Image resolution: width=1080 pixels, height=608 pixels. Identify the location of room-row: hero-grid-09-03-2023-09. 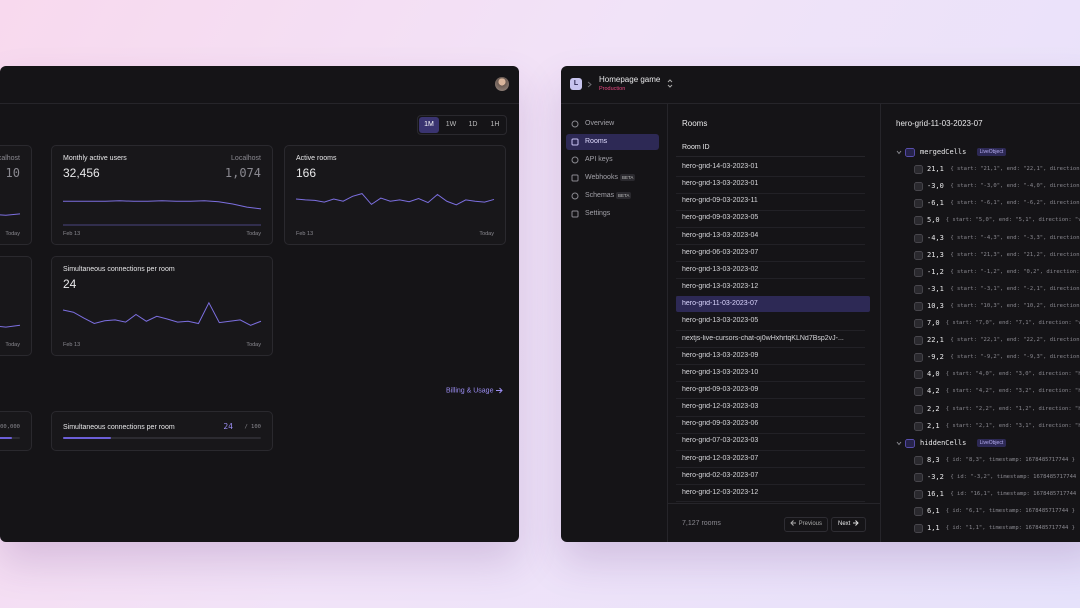
(773, 390).